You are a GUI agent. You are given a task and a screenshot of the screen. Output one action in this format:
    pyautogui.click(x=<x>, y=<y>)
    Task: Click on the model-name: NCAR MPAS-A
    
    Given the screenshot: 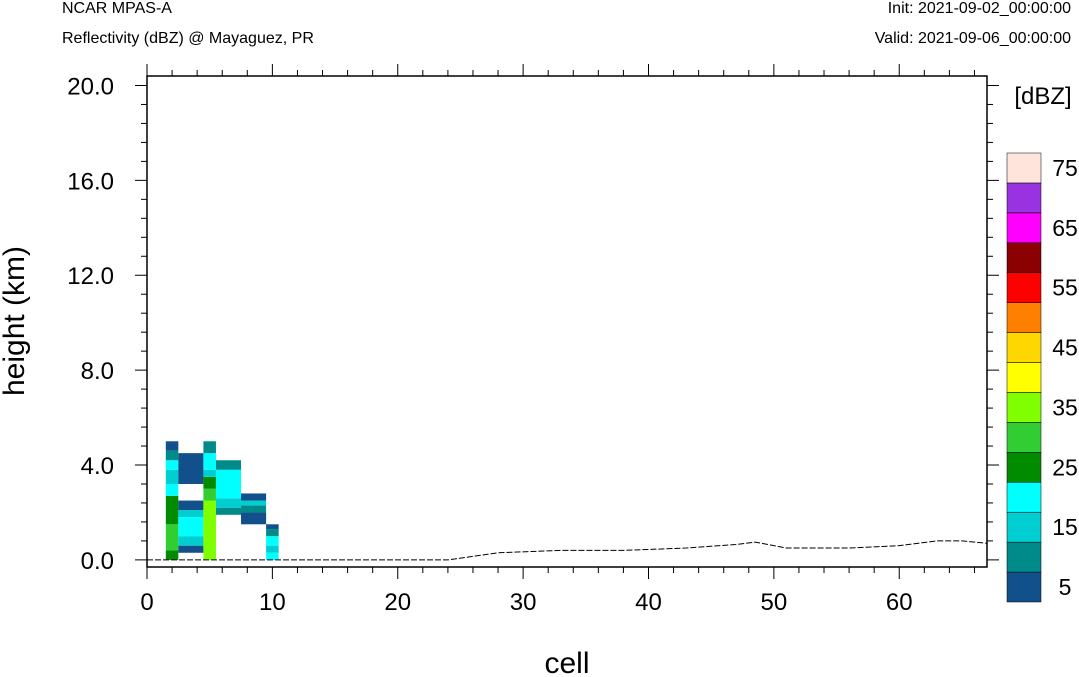 What is the action you would take?
    pyautogui.click(x=117, y=8)
    